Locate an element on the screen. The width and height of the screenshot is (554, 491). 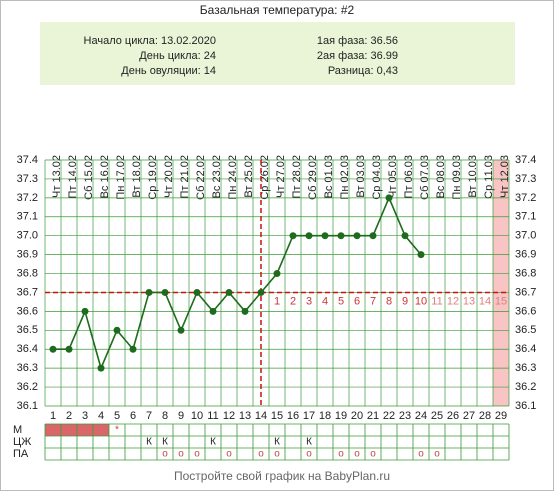
date-label: Вт 10.03 is located at coordinates (473, 176).